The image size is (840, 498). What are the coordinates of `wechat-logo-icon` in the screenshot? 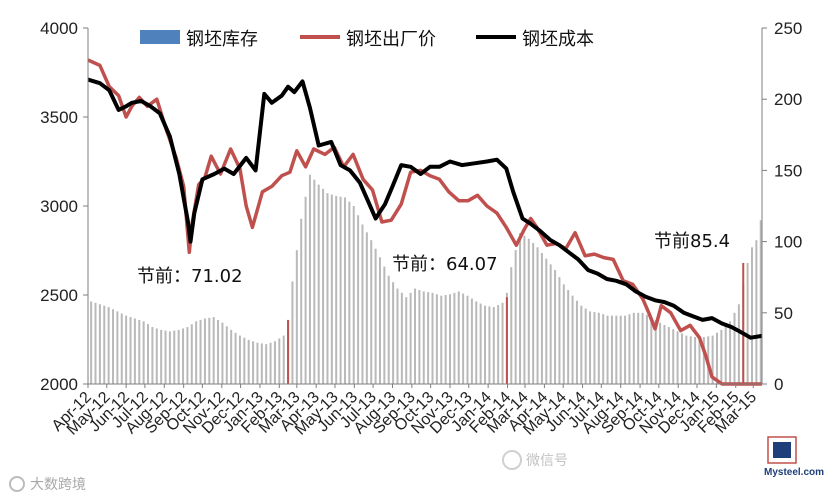 It's located at (512, 460).